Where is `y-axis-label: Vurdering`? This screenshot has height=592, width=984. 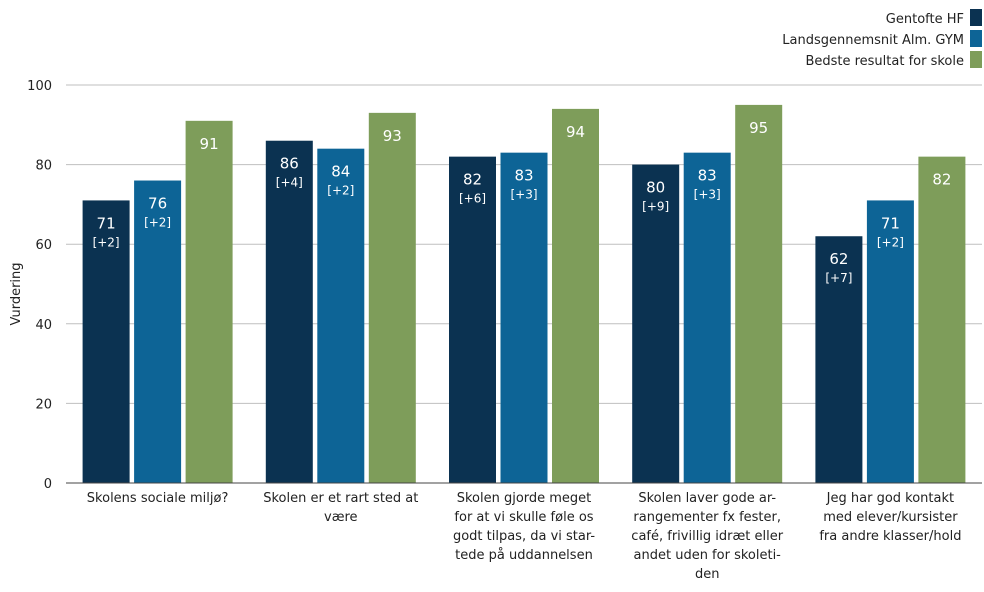
y-axis-label: Vurdering is located at coordinates (16, 293).